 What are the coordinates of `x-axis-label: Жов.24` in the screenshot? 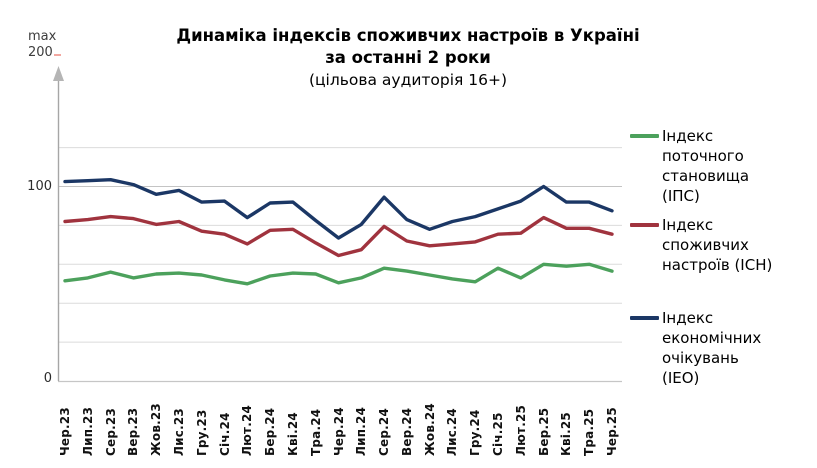 It's located at (429, 429).